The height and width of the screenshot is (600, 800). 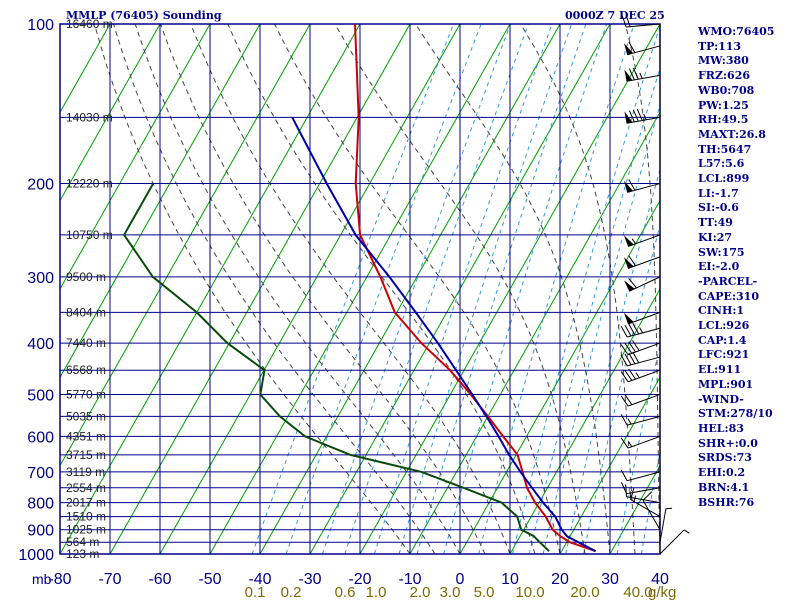 I want to click on temperature-tick-label: -30, so click(x=309, y=579).